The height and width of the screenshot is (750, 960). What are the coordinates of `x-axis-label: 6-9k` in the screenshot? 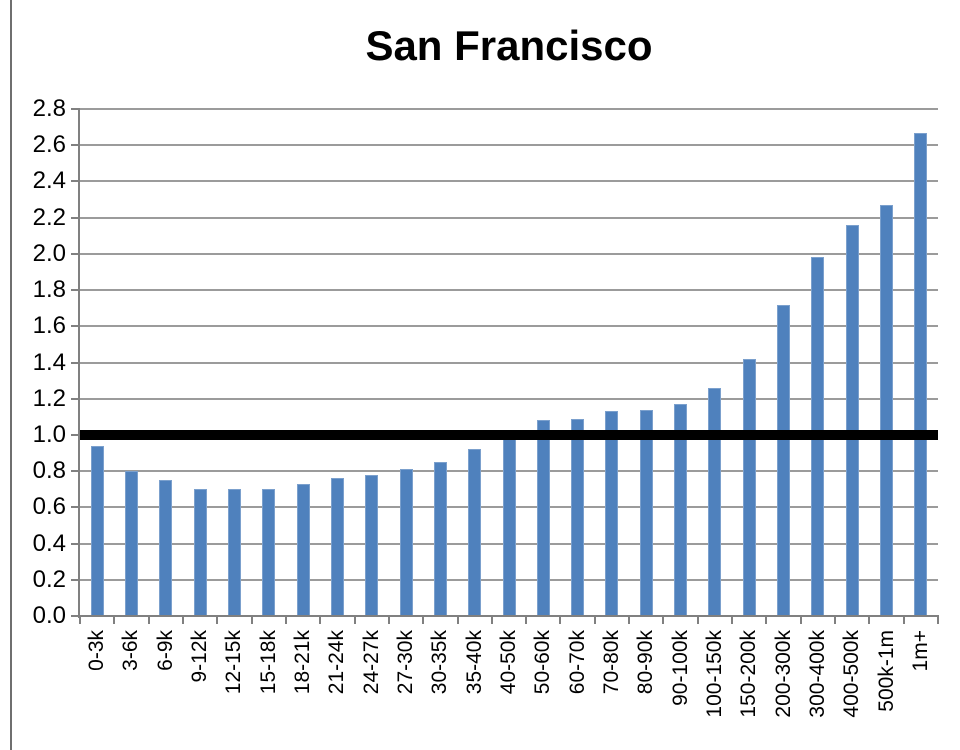 It's located at (165, 650).